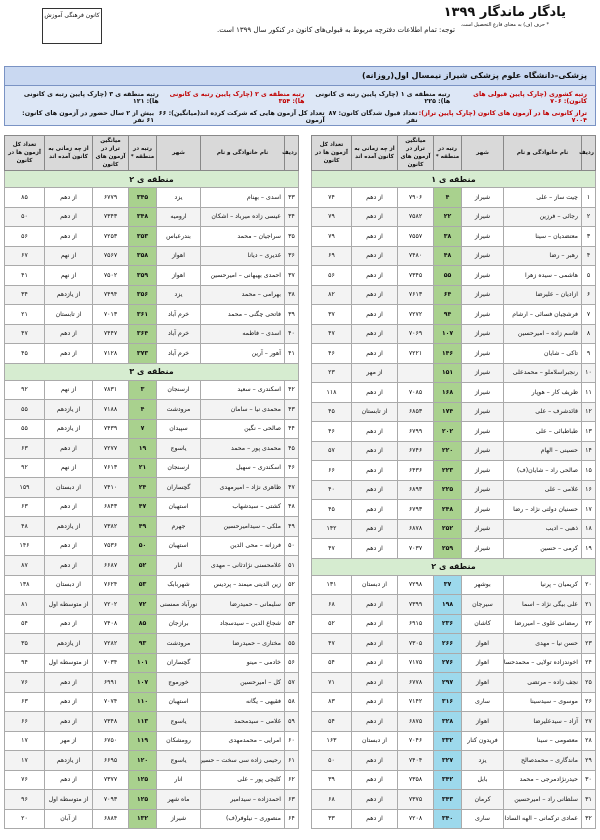  I want to click on cell: ۷۶, so click(24, 779).